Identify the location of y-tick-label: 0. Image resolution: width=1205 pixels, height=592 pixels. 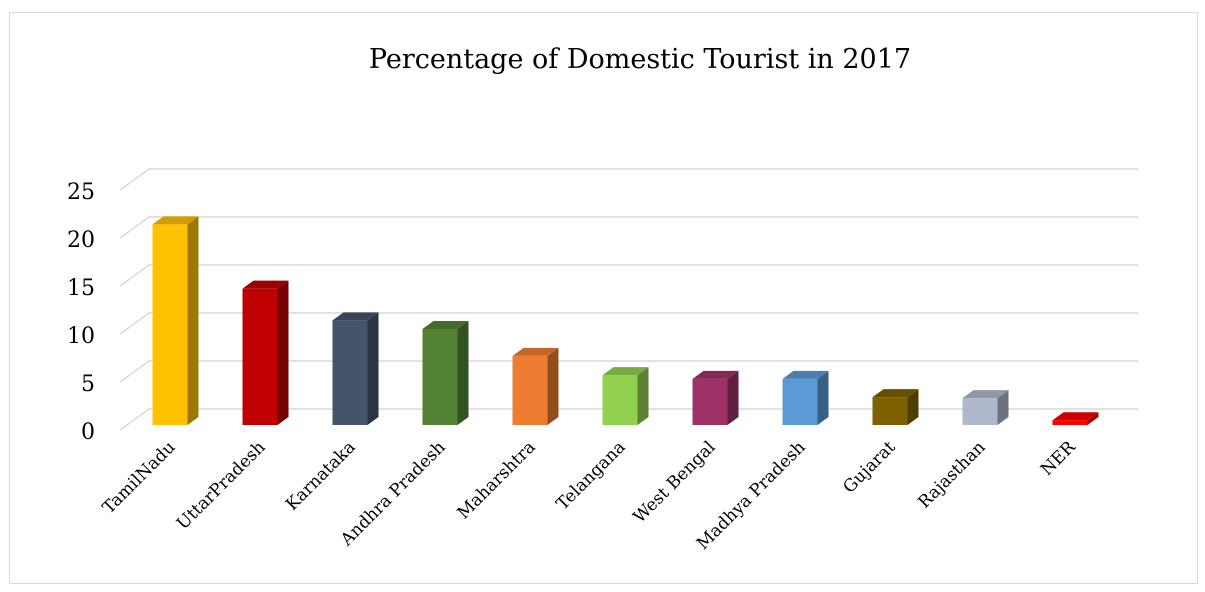
(88, 432).